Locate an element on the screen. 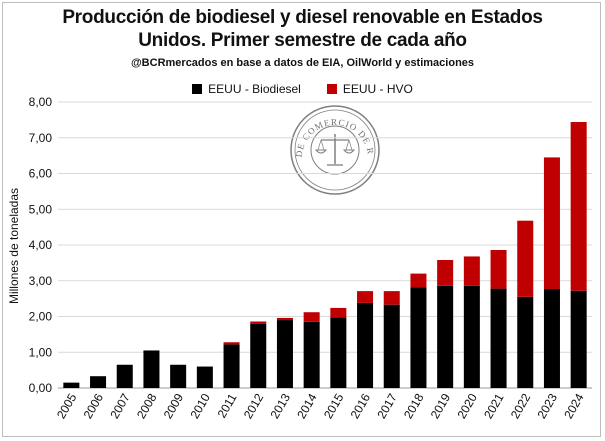 This screenshot has height=441, width=605. x-tick-label: 2021 is located at coordinates (494, 406).